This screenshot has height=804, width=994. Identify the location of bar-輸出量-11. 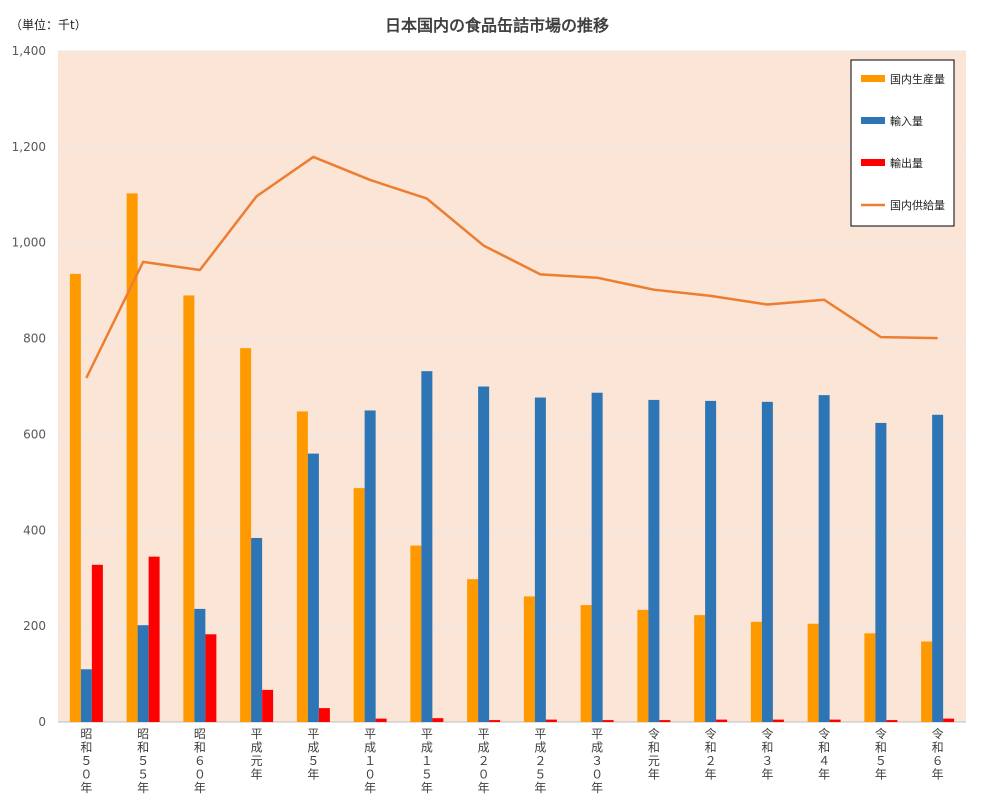
(722, 720).